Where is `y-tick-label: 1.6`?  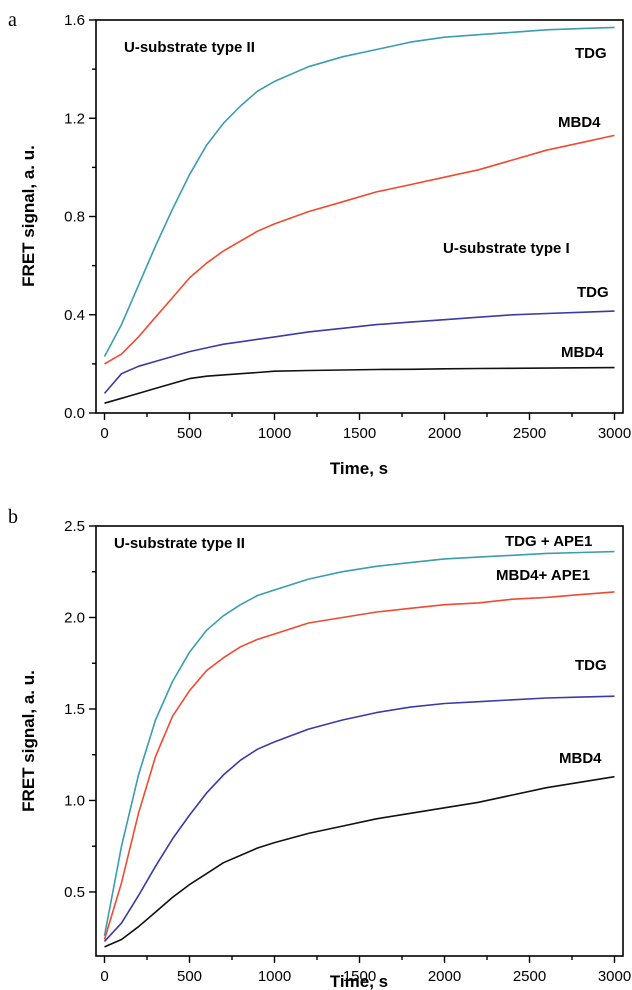 y-tick-label: 1.6 is located at coordinates (74, 20).